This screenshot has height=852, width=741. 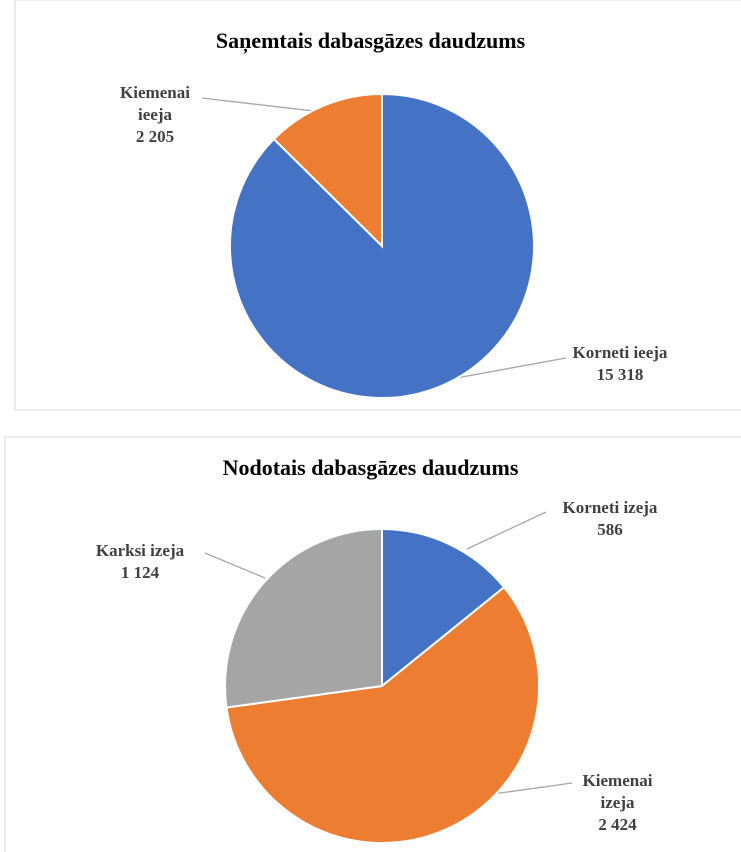 What do you see at coordinates (610, 519) in the screenshot?
I see `data-label: Korneti izeja 586` at bounding box center [610, 519].